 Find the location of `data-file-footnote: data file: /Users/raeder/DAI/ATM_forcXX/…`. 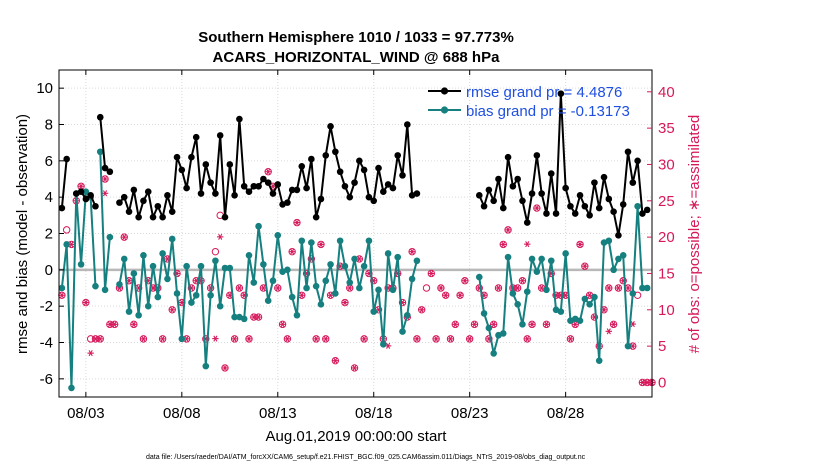

data-file-footnote: data file: /Users/raeder/DAI/ATM_forcXX/… is located at coordinates (366, 457).